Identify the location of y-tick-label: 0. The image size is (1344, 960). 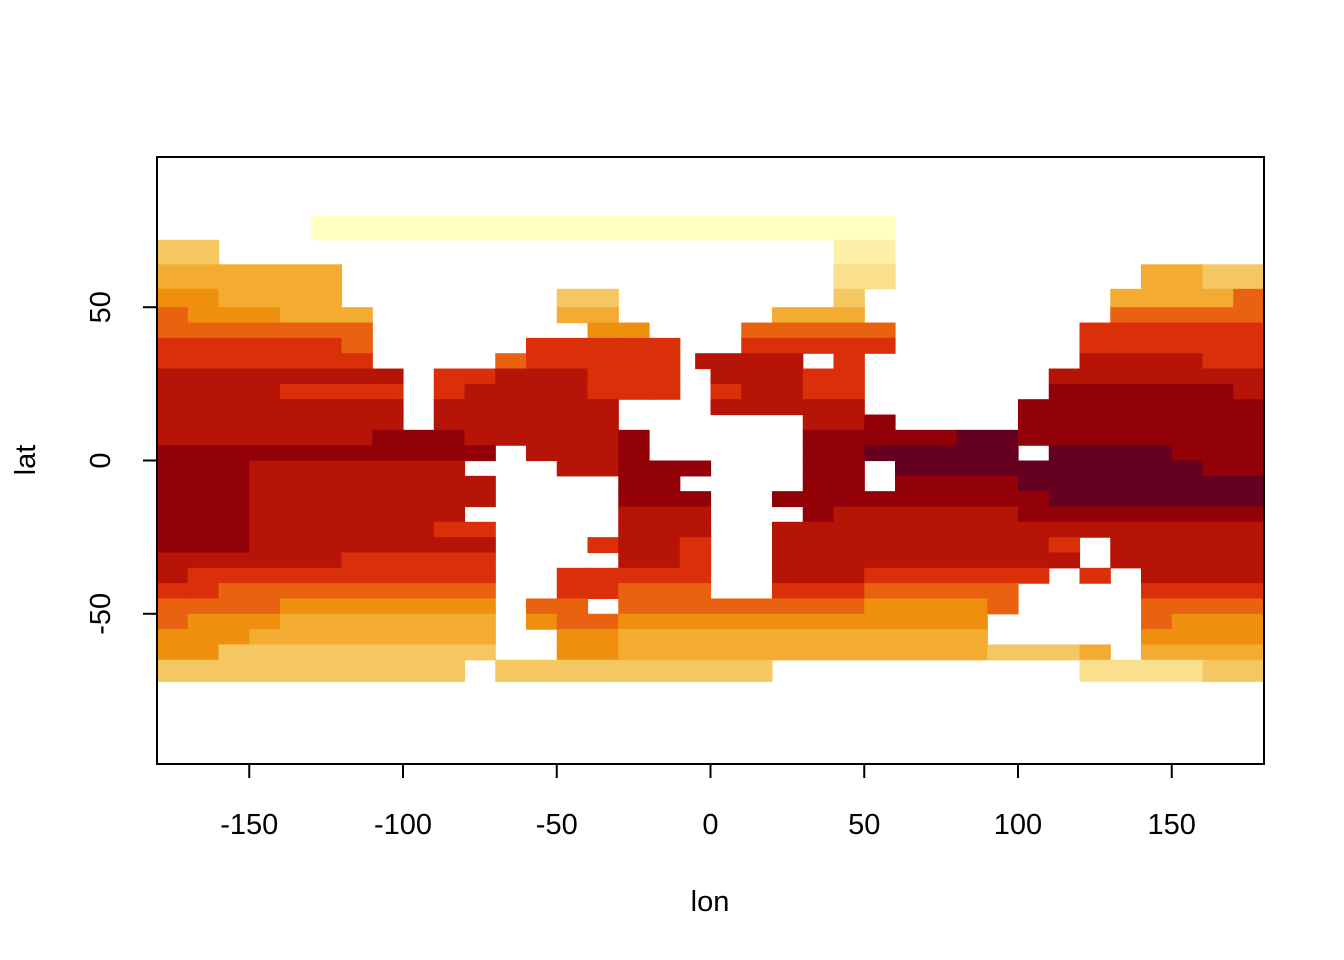
(101, 460).